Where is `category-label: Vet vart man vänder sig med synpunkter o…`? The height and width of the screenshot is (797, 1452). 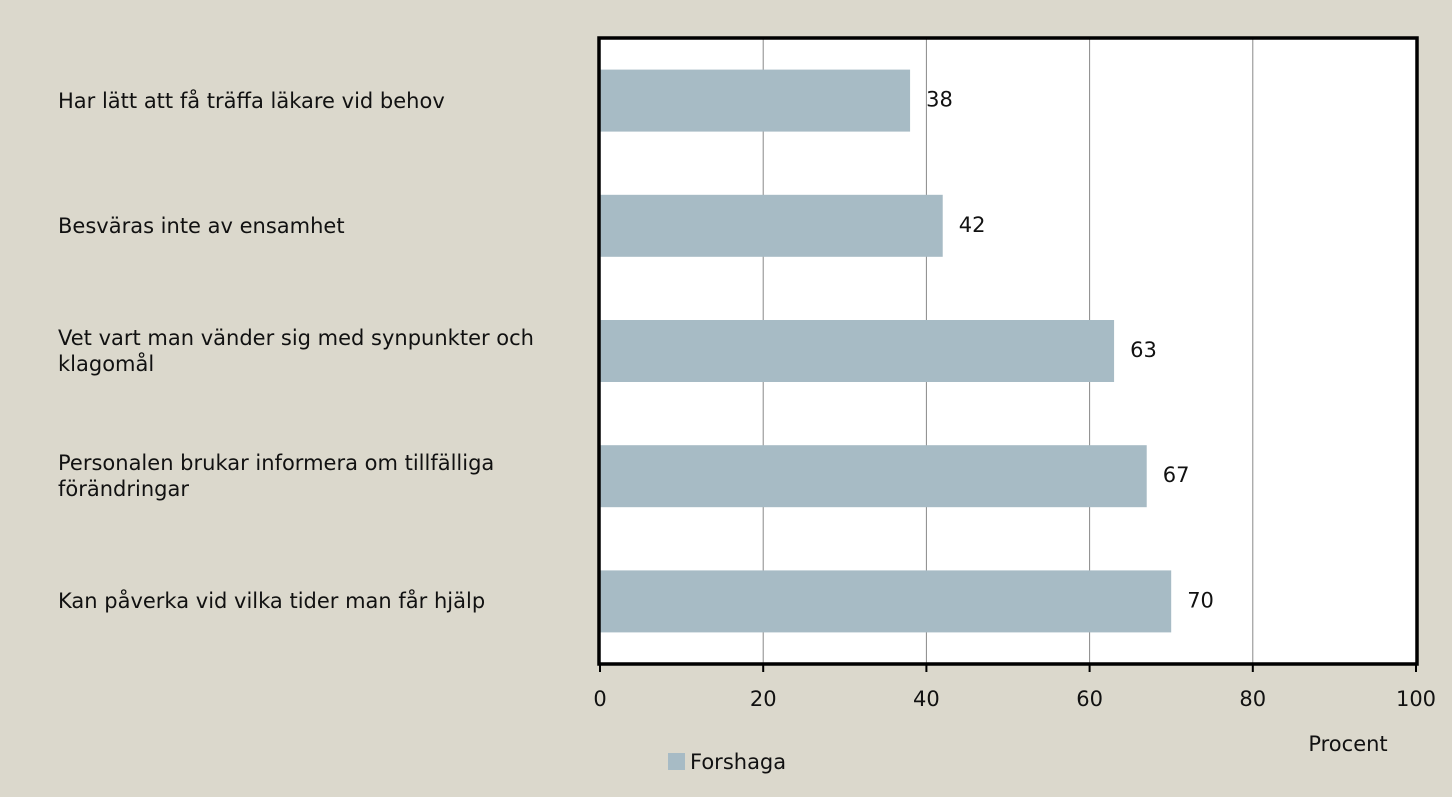
category-label: Vet vart man vänder sig med synpunkter o… is located at coordinates (296, 351).